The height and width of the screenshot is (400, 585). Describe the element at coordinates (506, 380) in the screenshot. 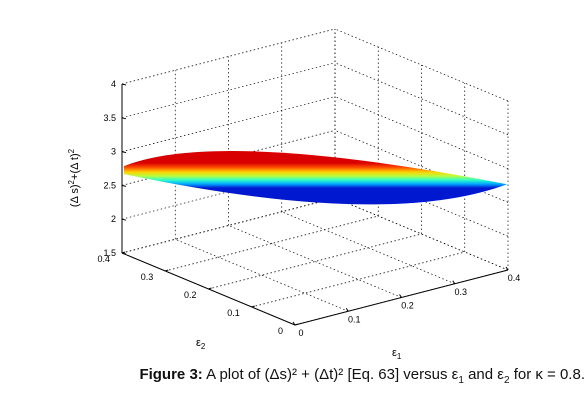

I see `caption-sub-2: 2` at that location.